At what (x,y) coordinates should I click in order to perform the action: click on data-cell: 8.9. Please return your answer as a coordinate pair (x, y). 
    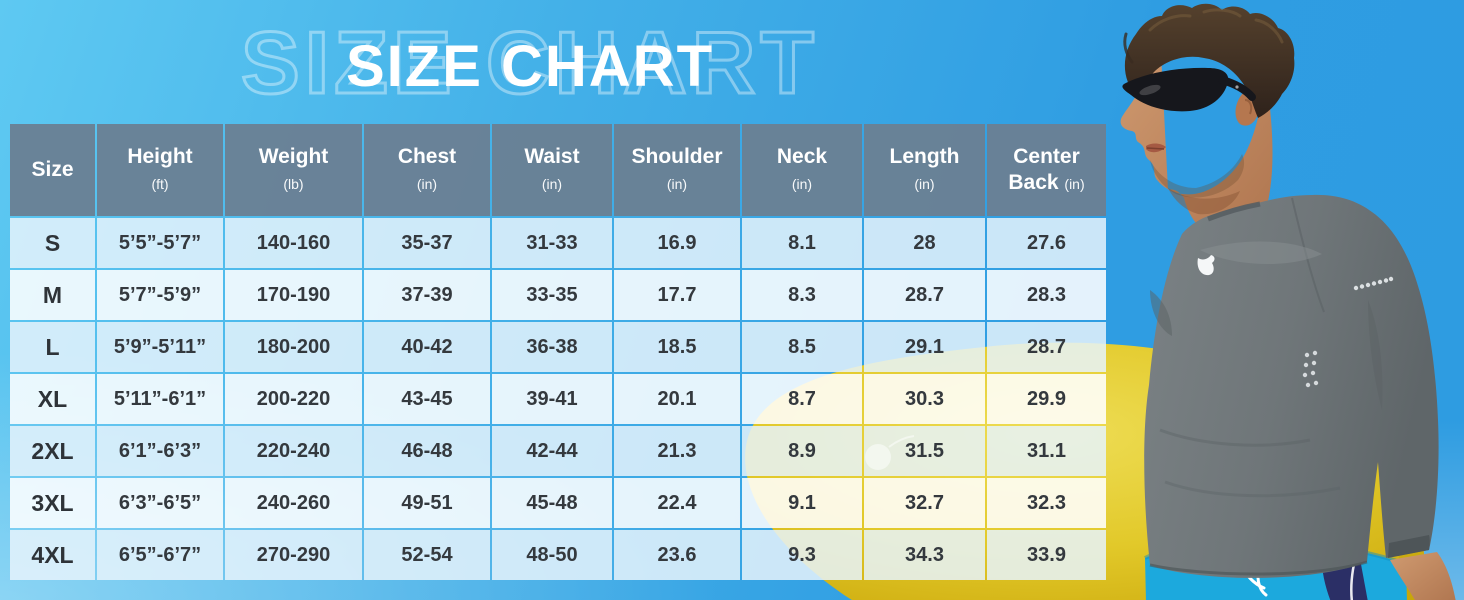
    Looking at the image, I should click on (802, 451).